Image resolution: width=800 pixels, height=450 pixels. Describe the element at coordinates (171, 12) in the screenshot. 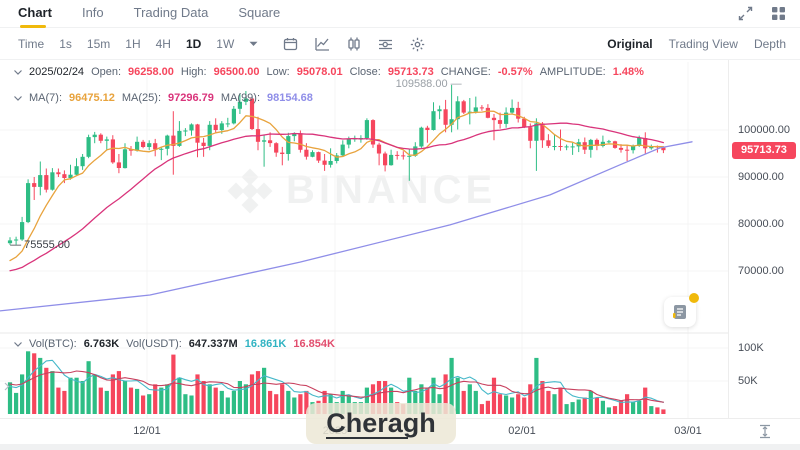

I see `tab-trading-data: Trading Data` at that location.